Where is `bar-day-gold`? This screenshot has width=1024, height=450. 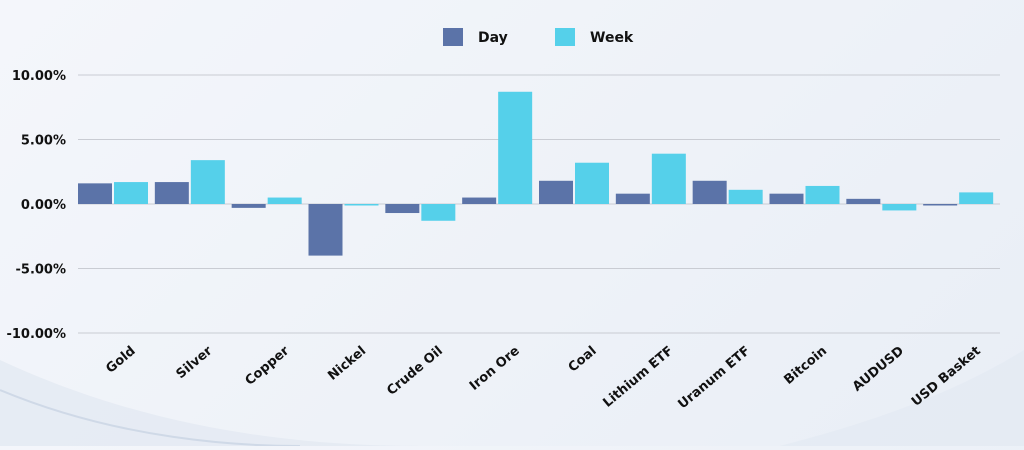 bar-day-gold is located at coordinates (95, 193).